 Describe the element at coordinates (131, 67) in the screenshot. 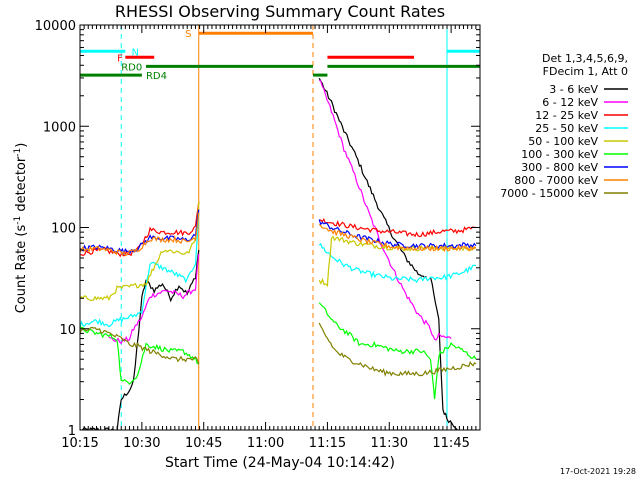

I see `flag-label: RD0` at that location.